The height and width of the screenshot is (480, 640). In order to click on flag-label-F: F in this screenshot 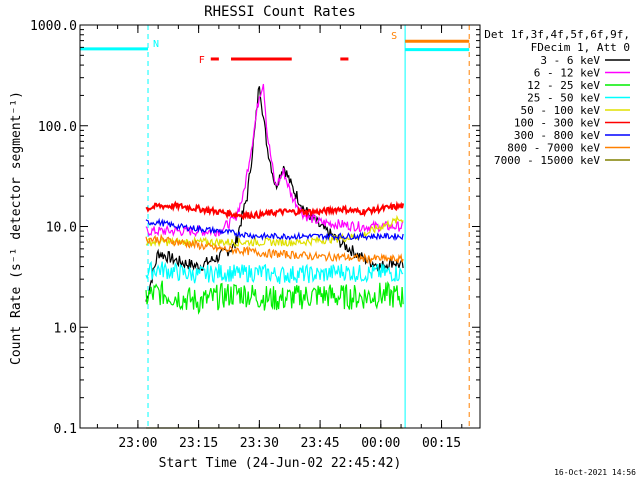, I will do `click(202, 60)`.